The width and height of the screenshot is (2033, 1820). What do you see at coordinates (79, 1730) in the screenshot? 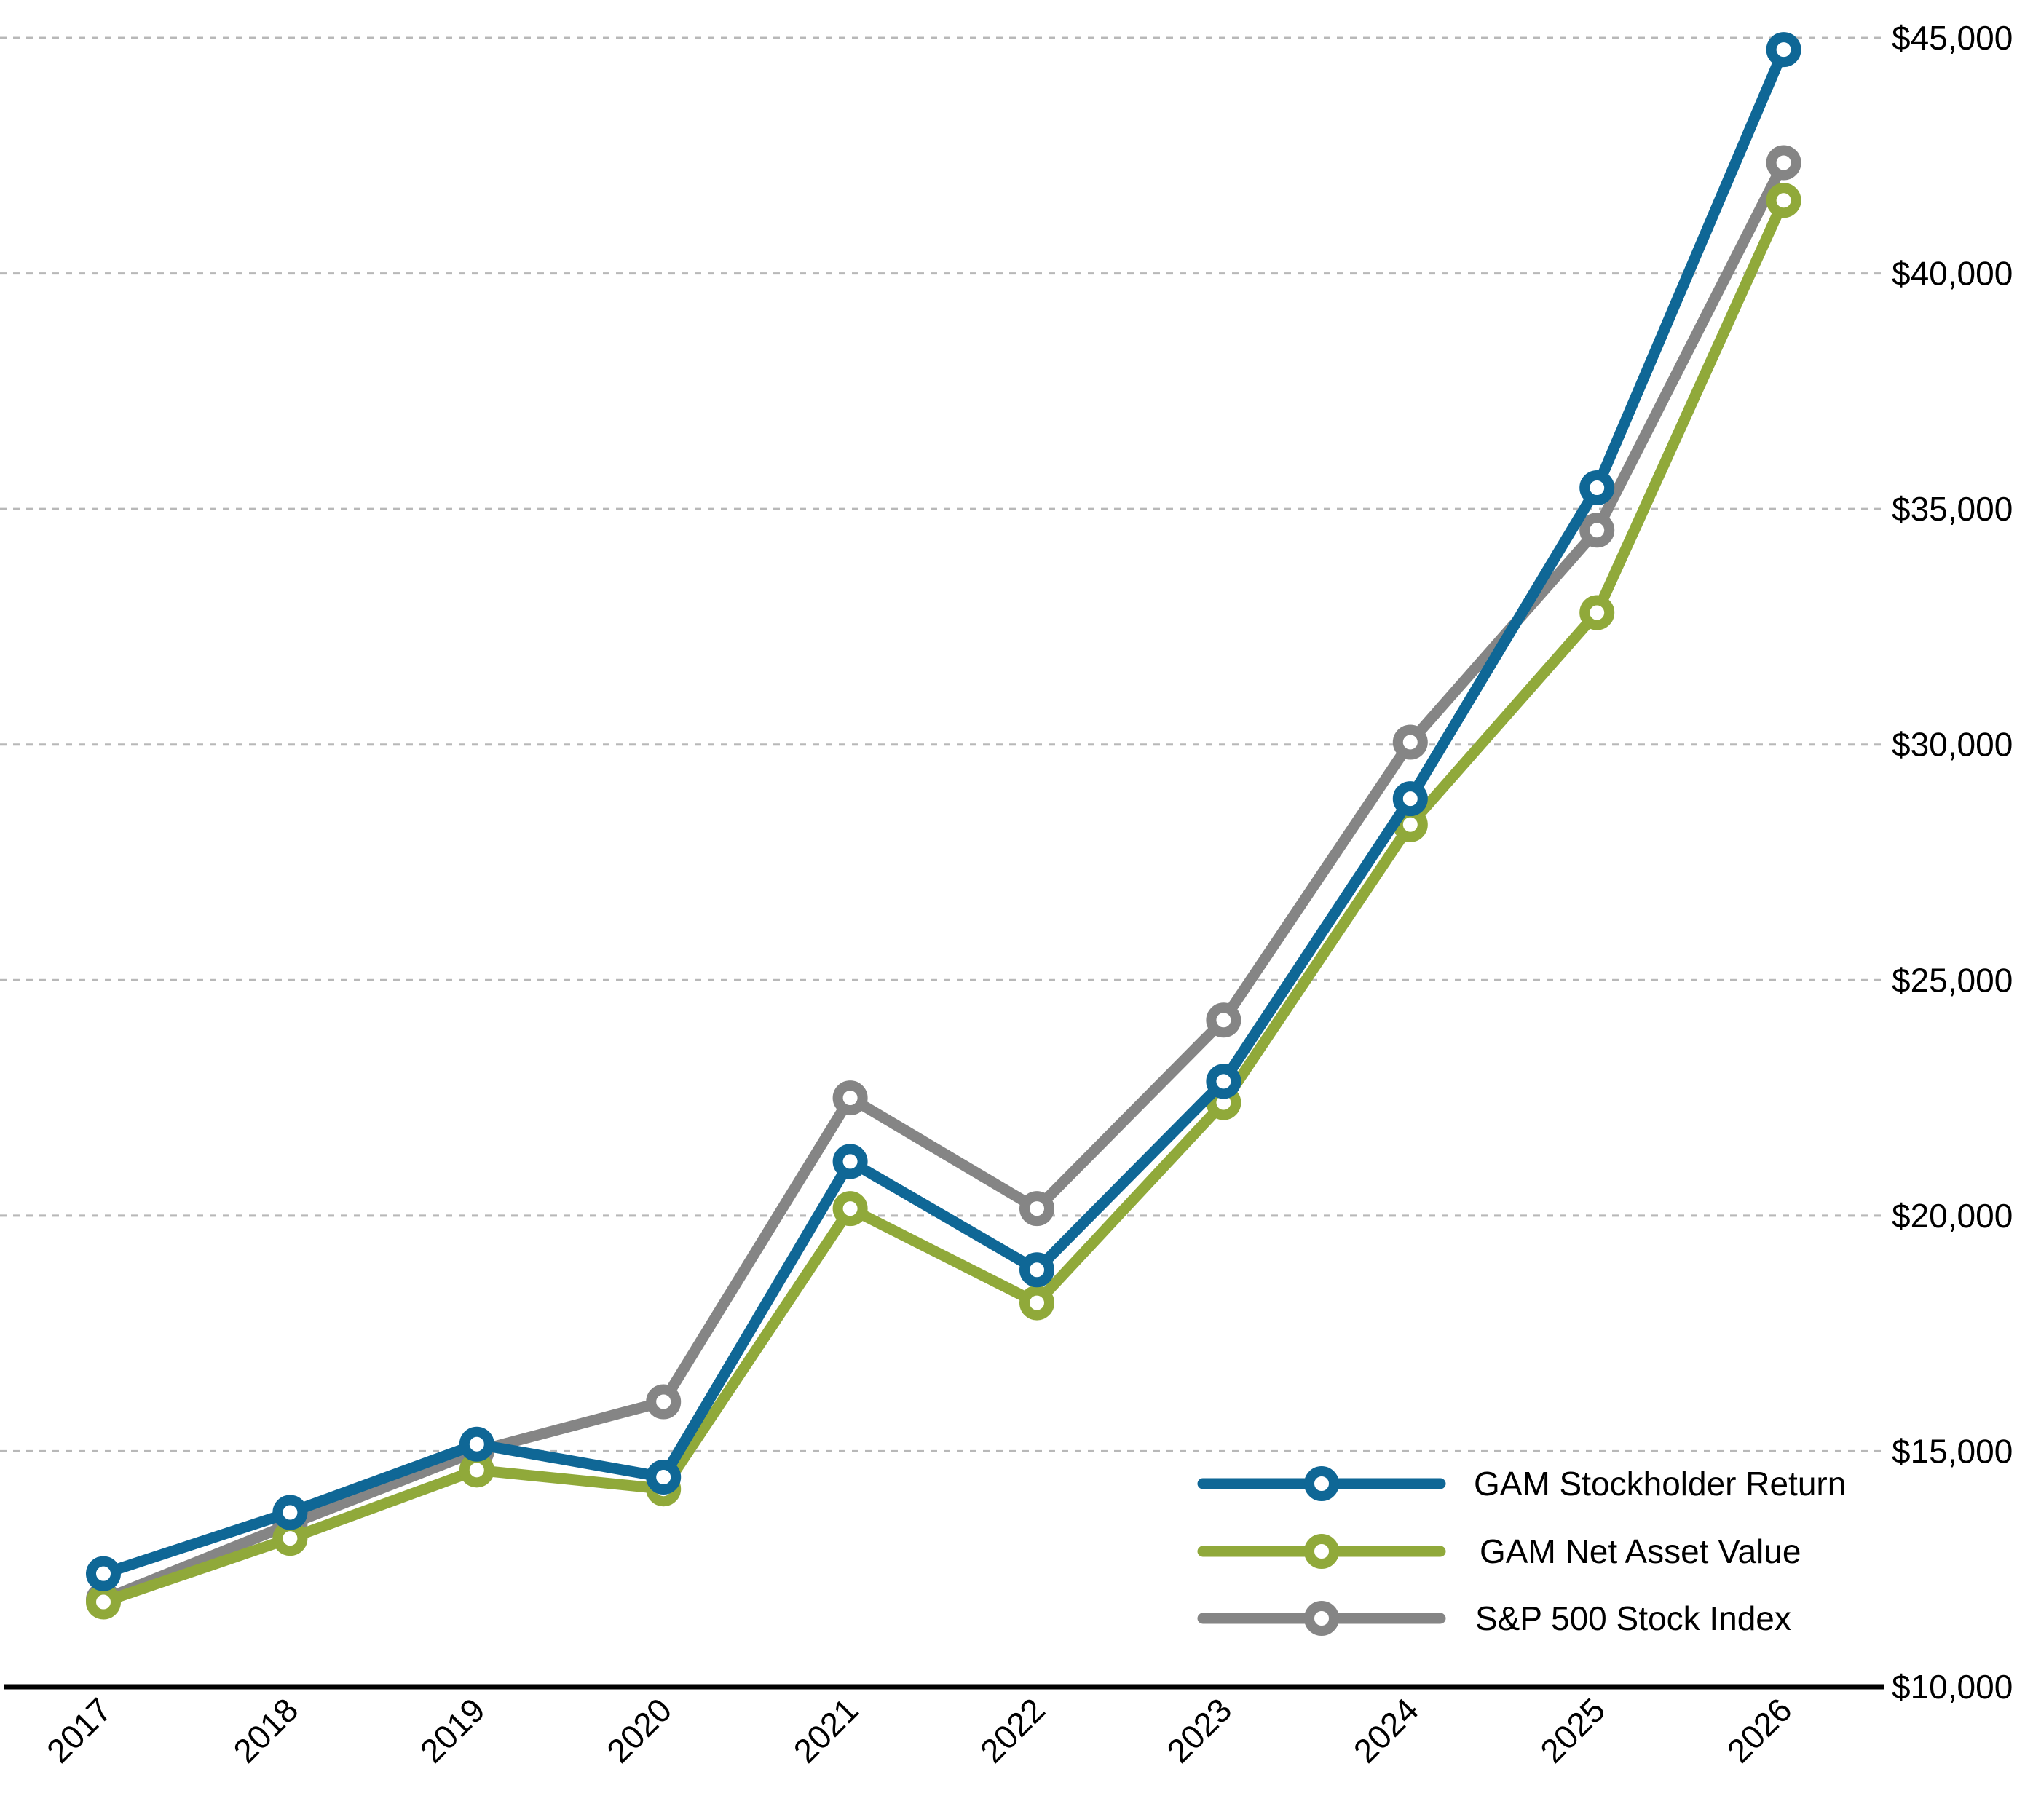
I see `x-tick-label: 2017` at bounding box center [79, 1730].